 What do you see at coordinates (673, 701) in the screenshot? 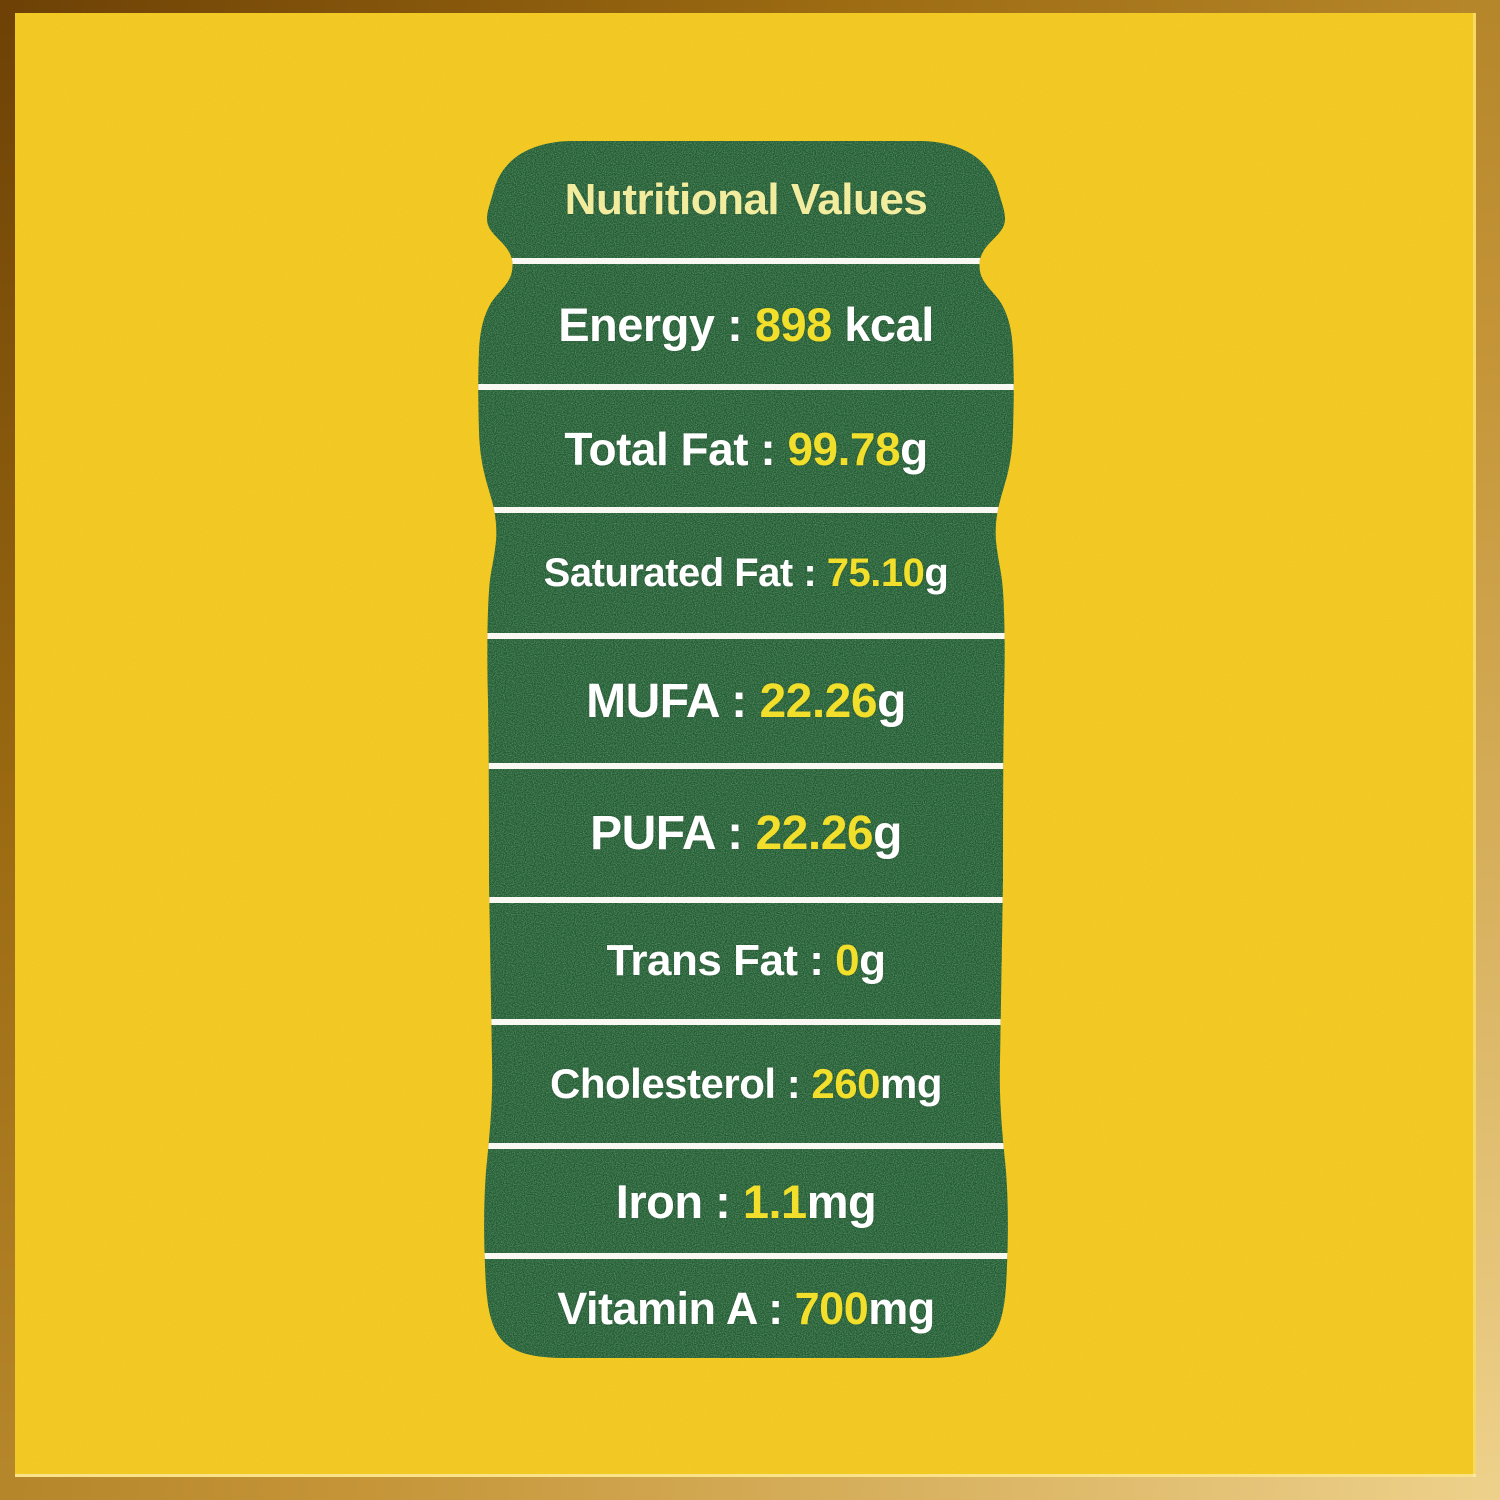
I see `row-label: MUFA :` at bounding box center [673, 701].